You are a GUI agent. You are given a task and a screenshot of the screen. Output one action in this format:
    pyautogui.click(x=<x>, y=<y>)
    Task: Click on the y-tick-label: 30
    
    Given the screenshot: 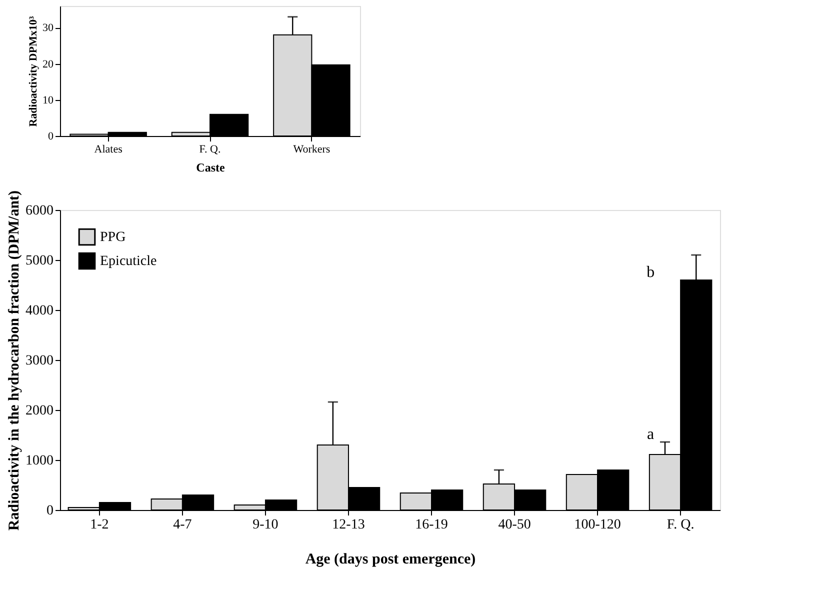 What is the action you would take?
    pyautogui.click(x=48, y=28)
    